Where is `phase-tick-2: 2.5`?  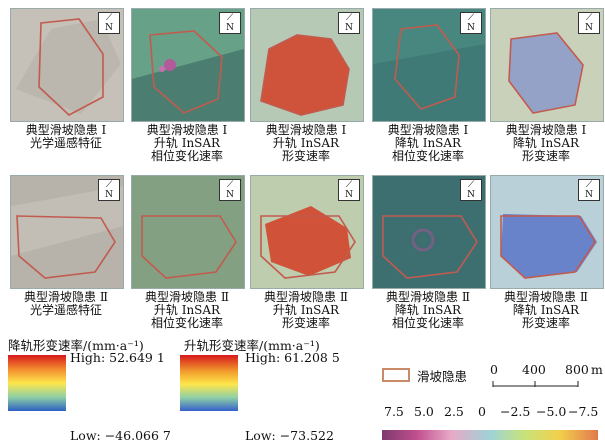 phase-tick-2: 2.5 is located at coordinates (454, 411).